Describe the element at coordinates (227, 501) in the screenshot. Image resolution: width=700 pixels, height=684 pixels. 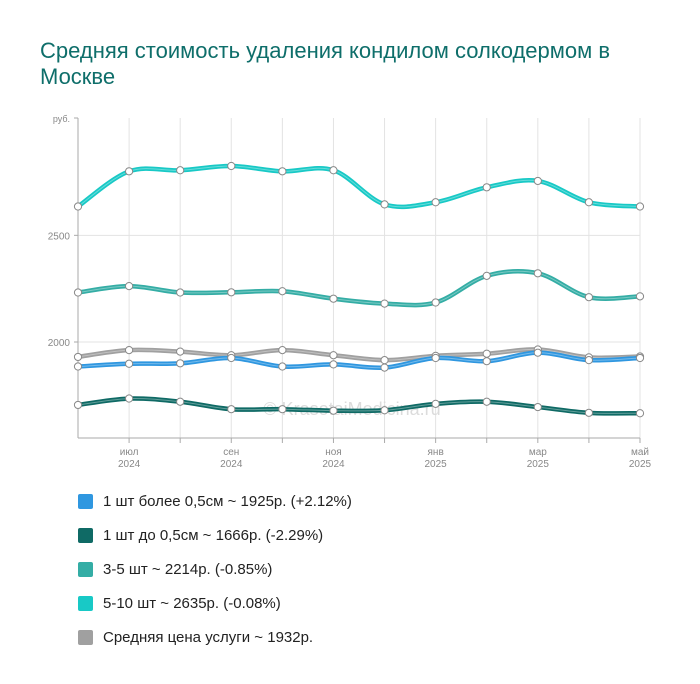
I see `legend-label: 1 шт более 0,5см ~ 1925р. (+2.12%)` at that location.